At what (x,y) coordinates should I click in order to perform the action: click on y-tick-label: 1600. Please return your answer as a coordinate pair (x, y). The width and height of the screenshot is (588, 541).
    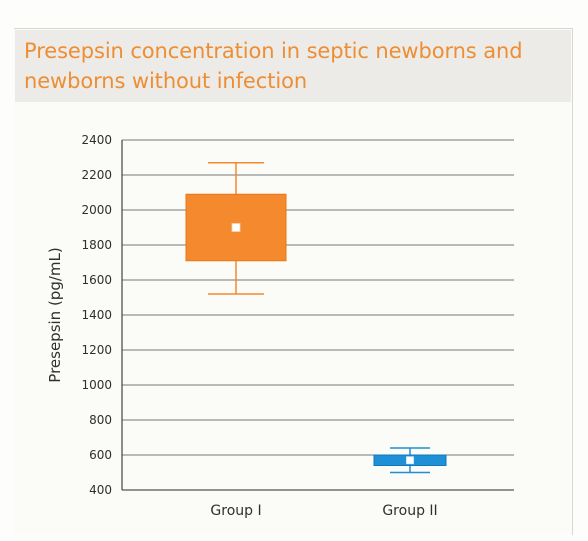
    Looking at the image, I should click on (96, 280).